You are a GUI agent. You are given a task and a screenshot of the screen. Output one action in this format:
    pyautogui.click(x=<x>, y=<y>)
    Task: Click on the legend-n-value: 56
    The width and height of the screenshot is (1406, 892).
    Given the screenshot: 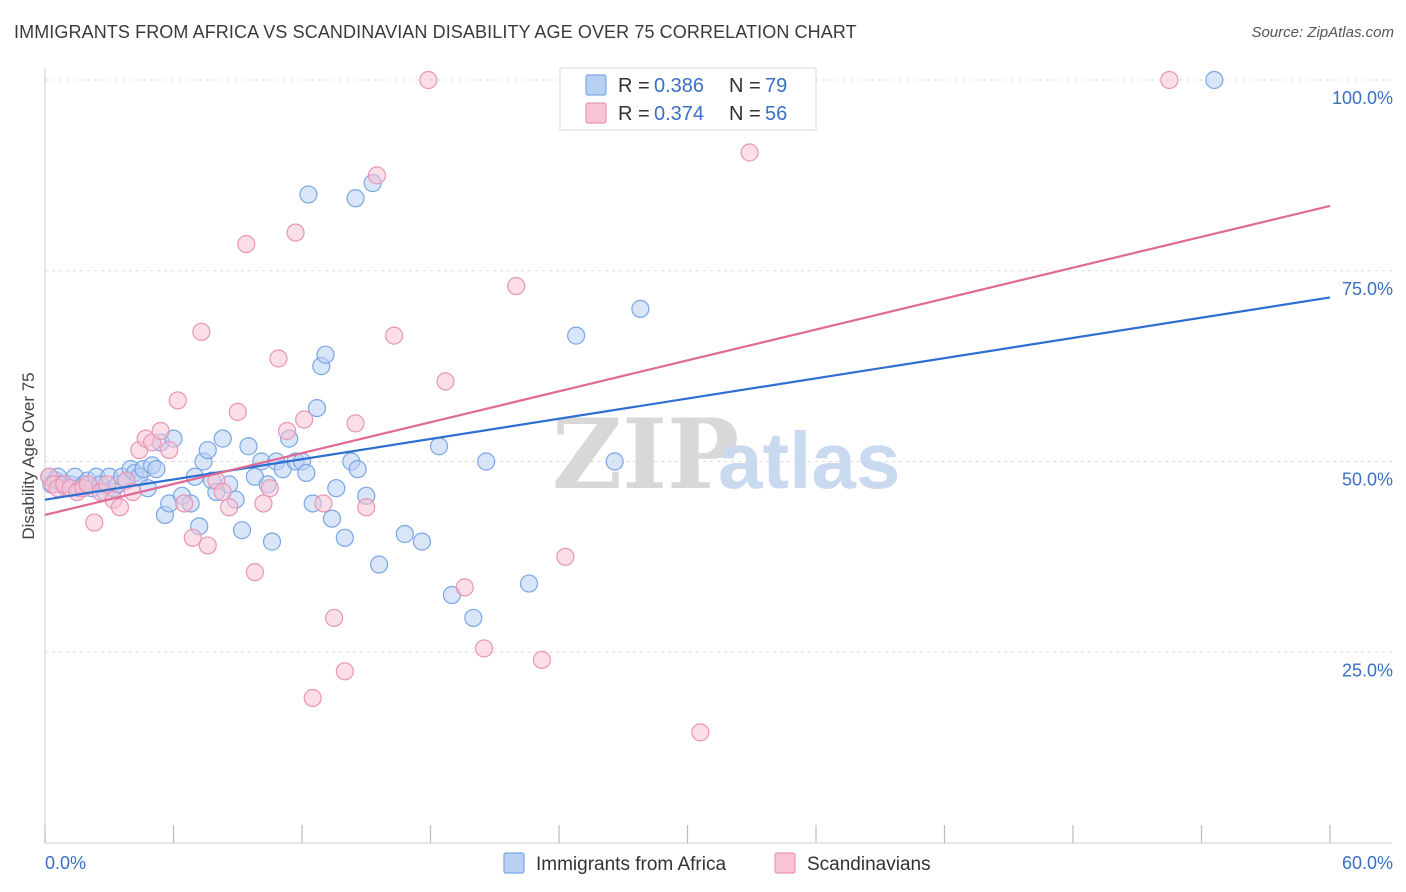 What is the action you would take?
    pyautogui.click(x=776, y=114)
    